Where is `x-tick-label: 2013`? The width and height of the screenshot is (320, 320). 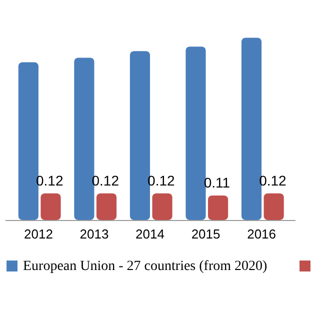
x-tick-label: 2013 is located at coordinates (94, 234).